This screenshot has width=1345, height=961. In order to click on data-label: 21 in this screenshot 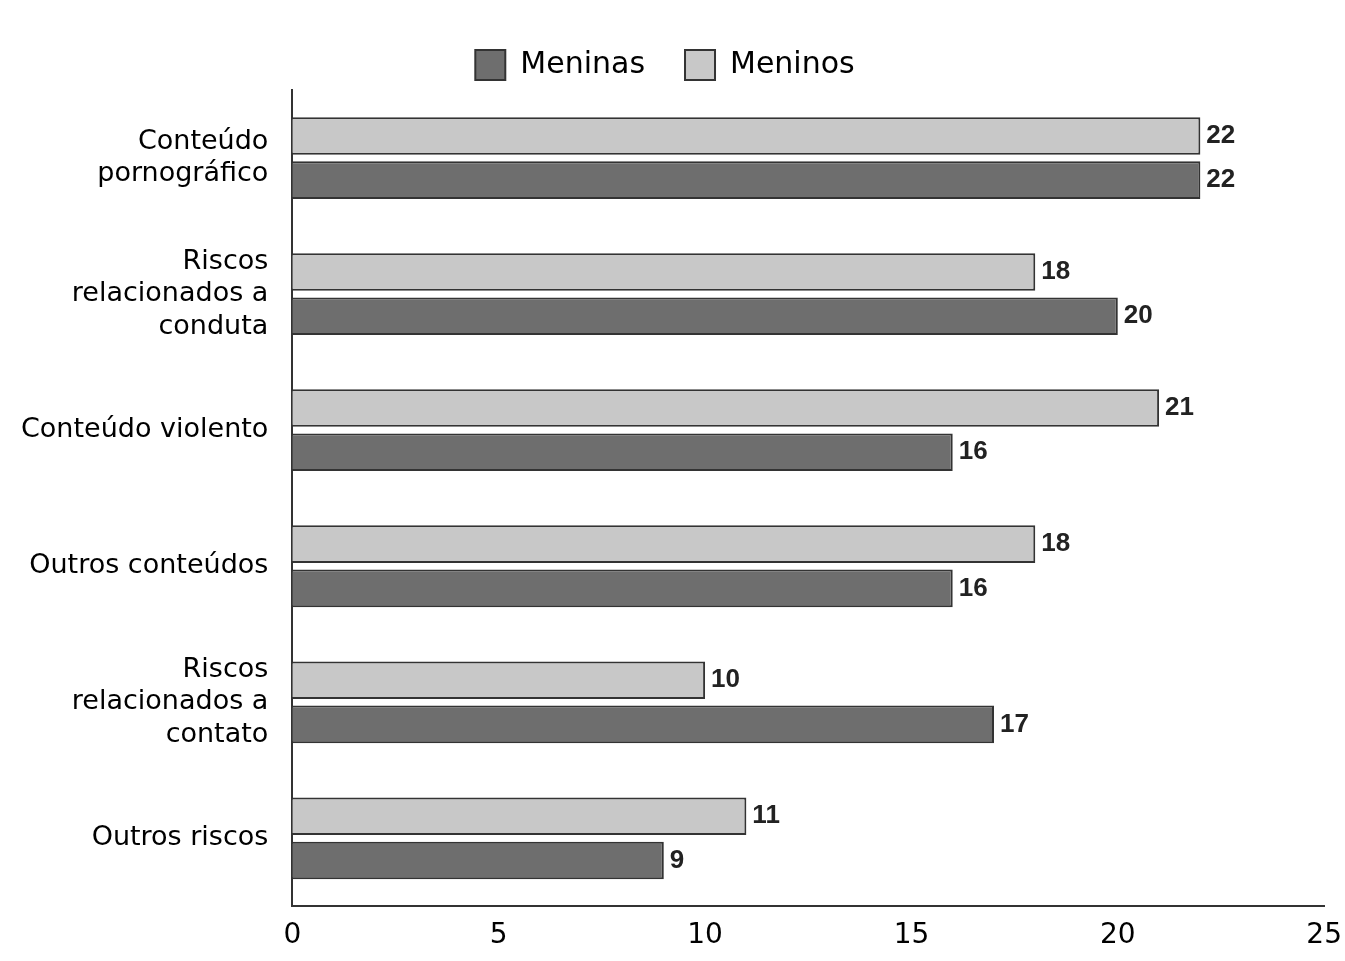, I will do `click(1180, 406)`.